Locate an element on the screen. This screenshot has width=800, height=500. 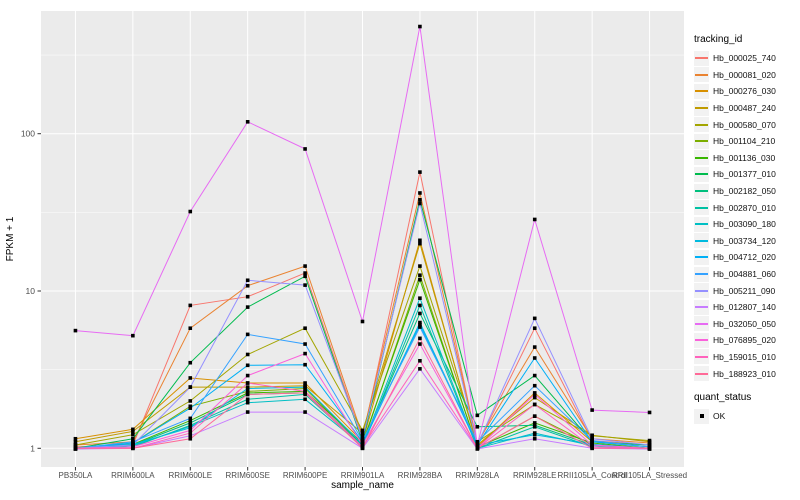
legend-label: Hb_004712_020 is located at coordinates (744, 257).